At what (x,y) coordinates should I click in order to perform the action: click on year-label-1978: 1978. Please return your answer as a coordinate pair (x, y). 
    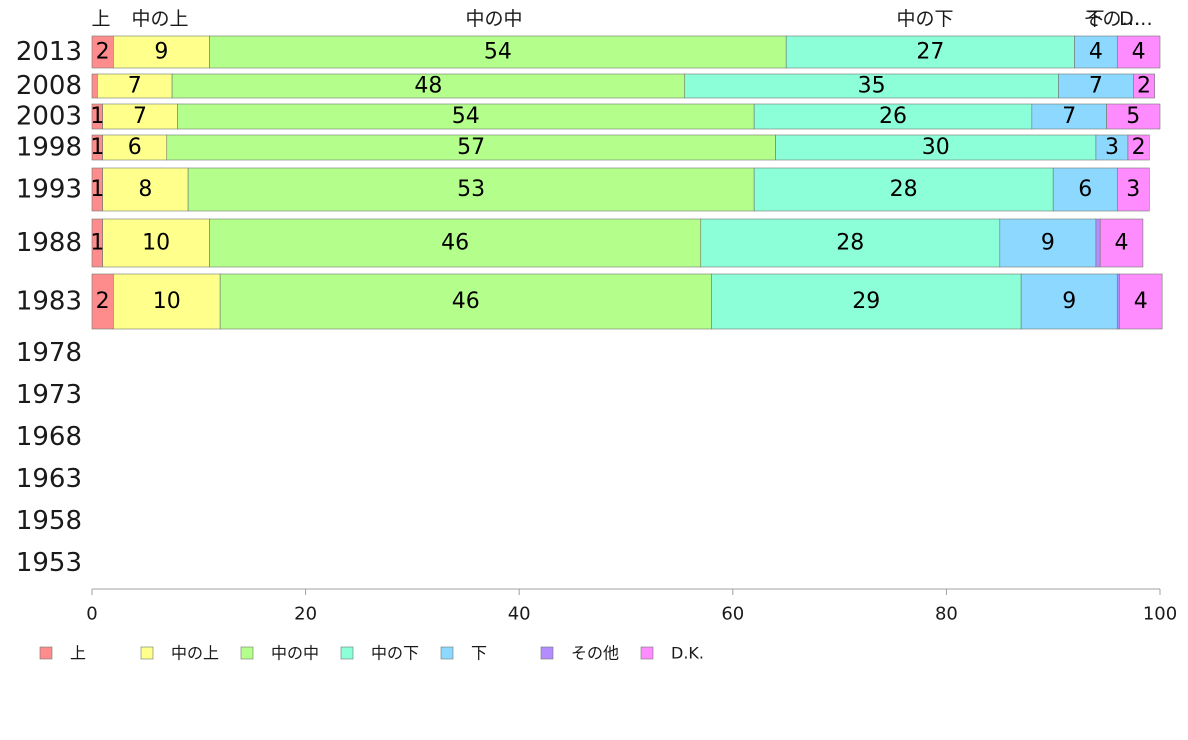
    Looking at the image, I should click on (49, 353).